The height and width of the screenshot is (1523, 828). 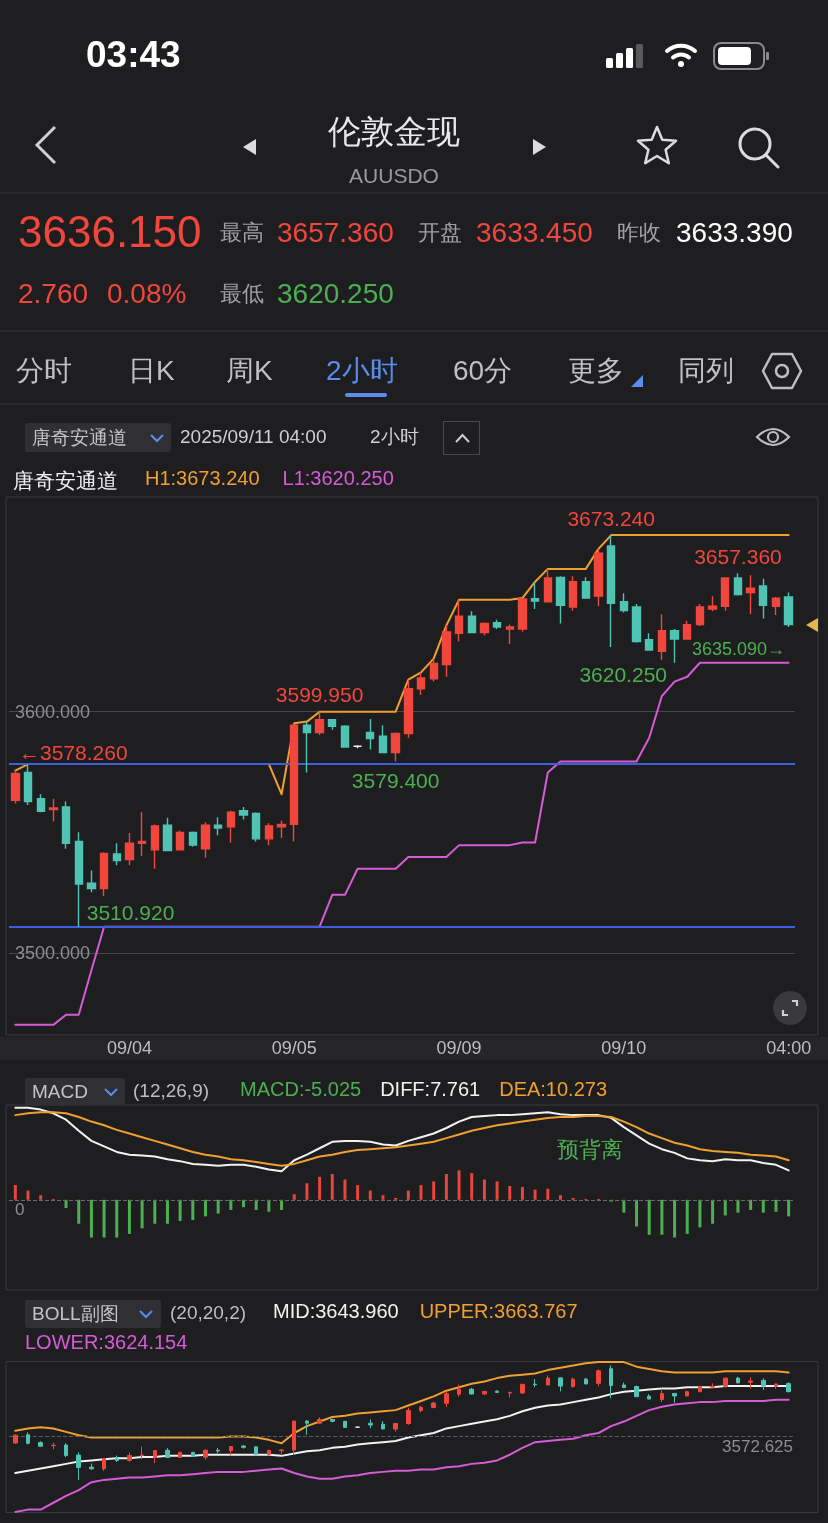 What do you see at coordinates (65, 480) in the screenshot?
I see `legend-title: 唐奇安通道` at bounding box center [65, 480].